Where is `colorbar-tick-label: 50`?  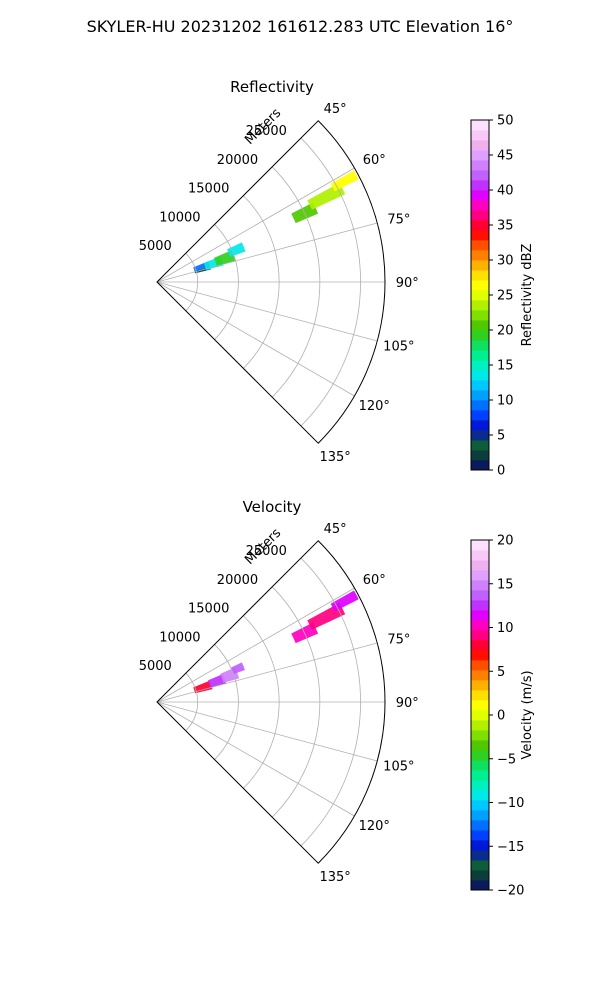
colorbar-tick-label: 50 is located at coordinates (505, 121).